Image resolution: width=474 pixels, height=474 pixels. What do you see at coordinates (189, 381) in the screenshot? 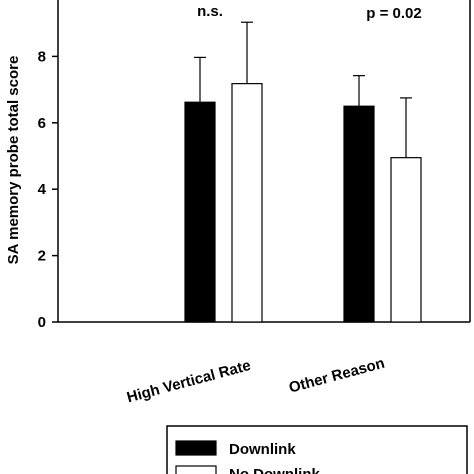
I see `category-label: High Vertical Rate` at bounding box center [189, 381].